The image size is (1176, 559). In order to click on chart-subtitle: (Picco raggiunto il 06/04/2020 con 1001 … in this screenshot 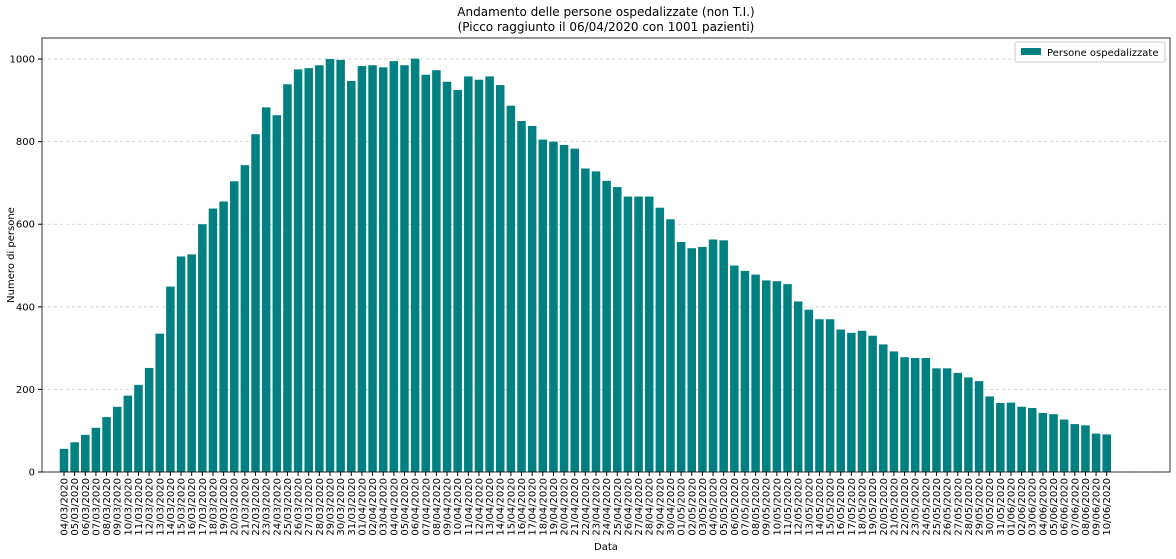, I will do `click(606, 27)`.